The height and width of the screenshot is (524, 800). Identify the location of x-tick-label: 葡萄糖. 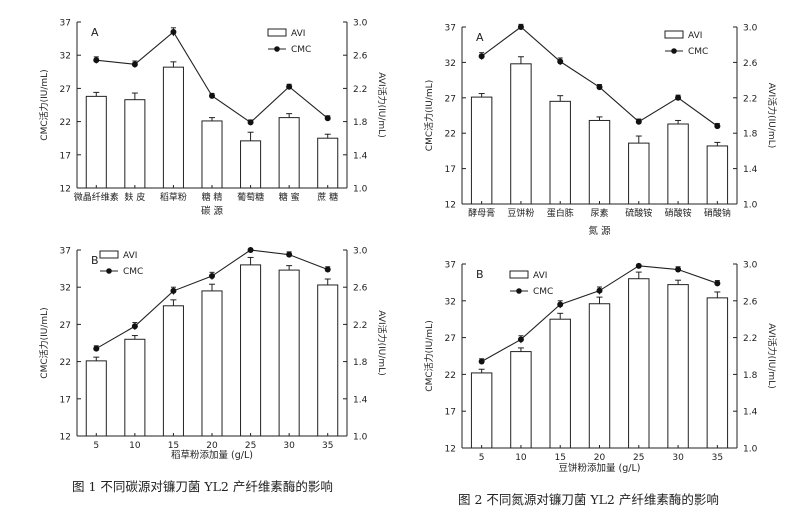
(250, 197).